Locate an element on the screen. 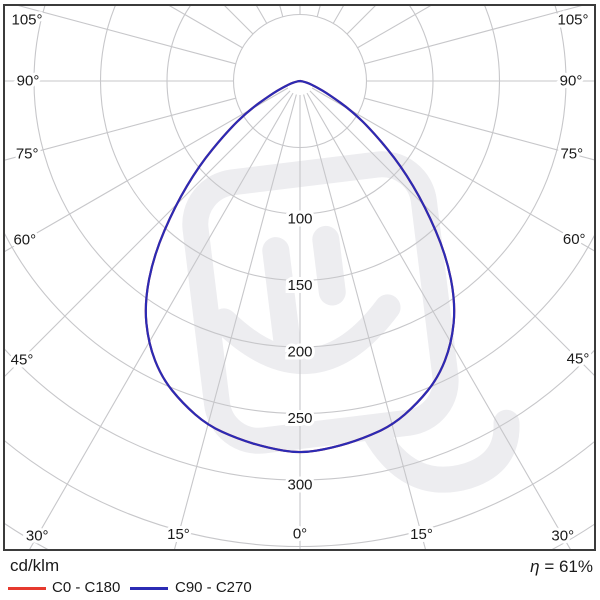  radial-tick-label: 250 is located at coordinates (299, 418).